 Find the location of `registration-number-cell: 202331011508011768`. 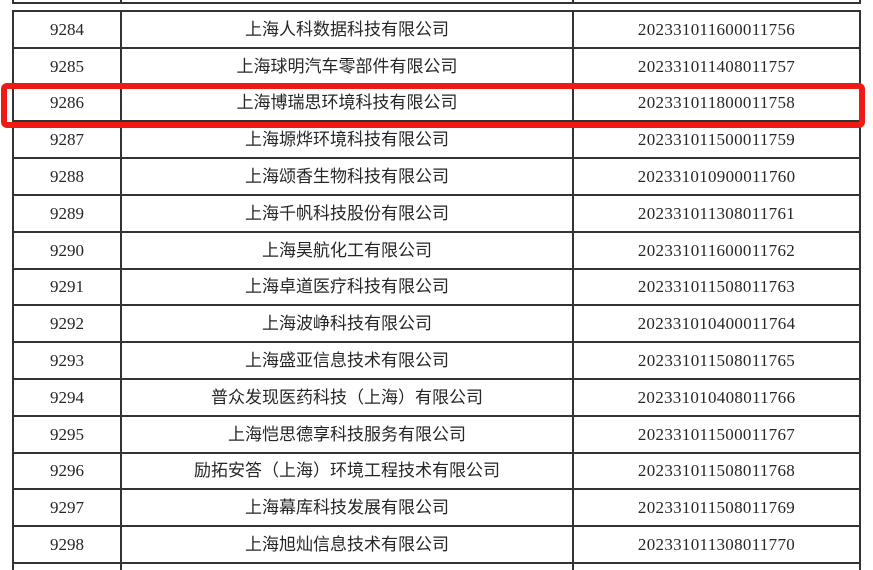

registration-number-cell: 202331011508011768 is located at coordinates (716, 471).